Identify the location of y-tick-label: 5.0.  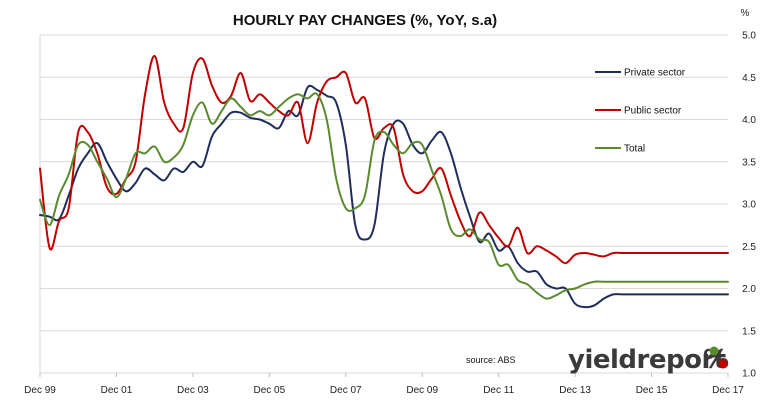
(749, 36).